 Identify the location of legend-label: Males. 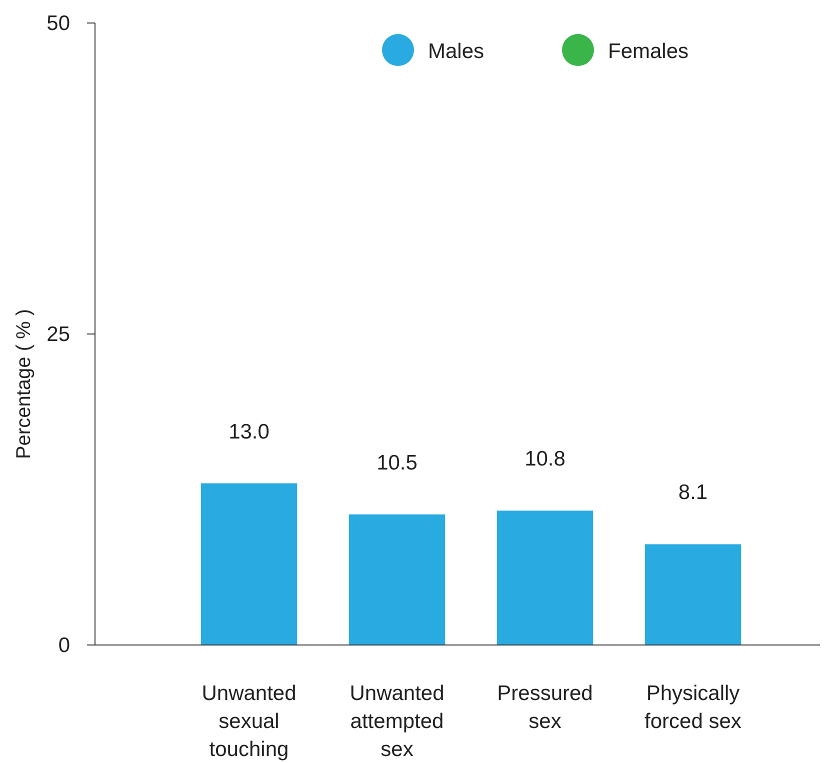
(456, 51).